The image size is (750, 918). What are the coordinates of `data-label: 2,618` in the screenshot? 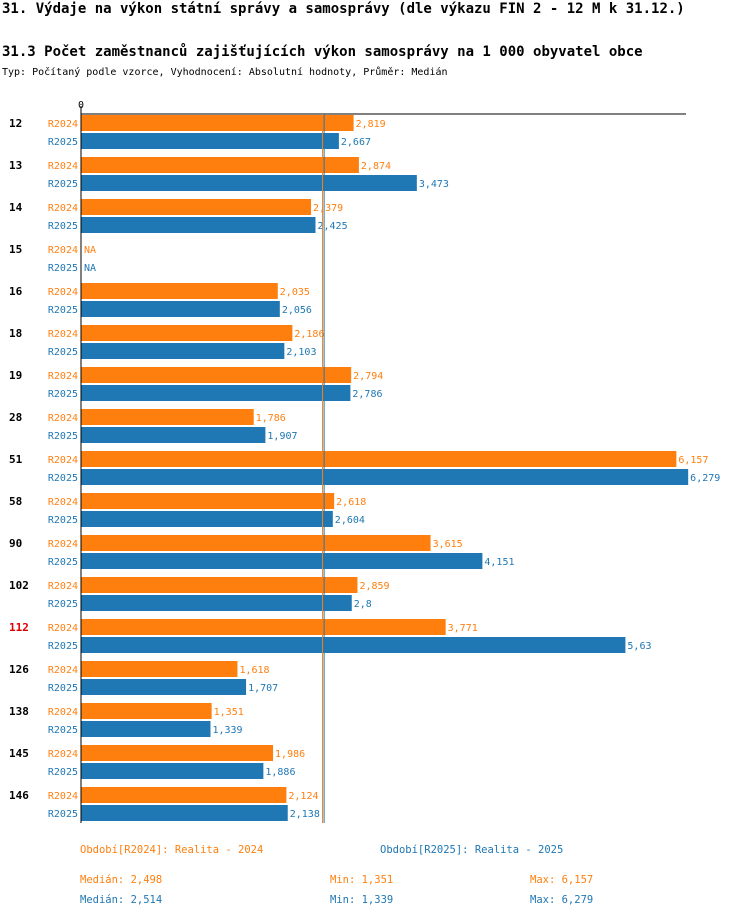 It's located at (351, 502).